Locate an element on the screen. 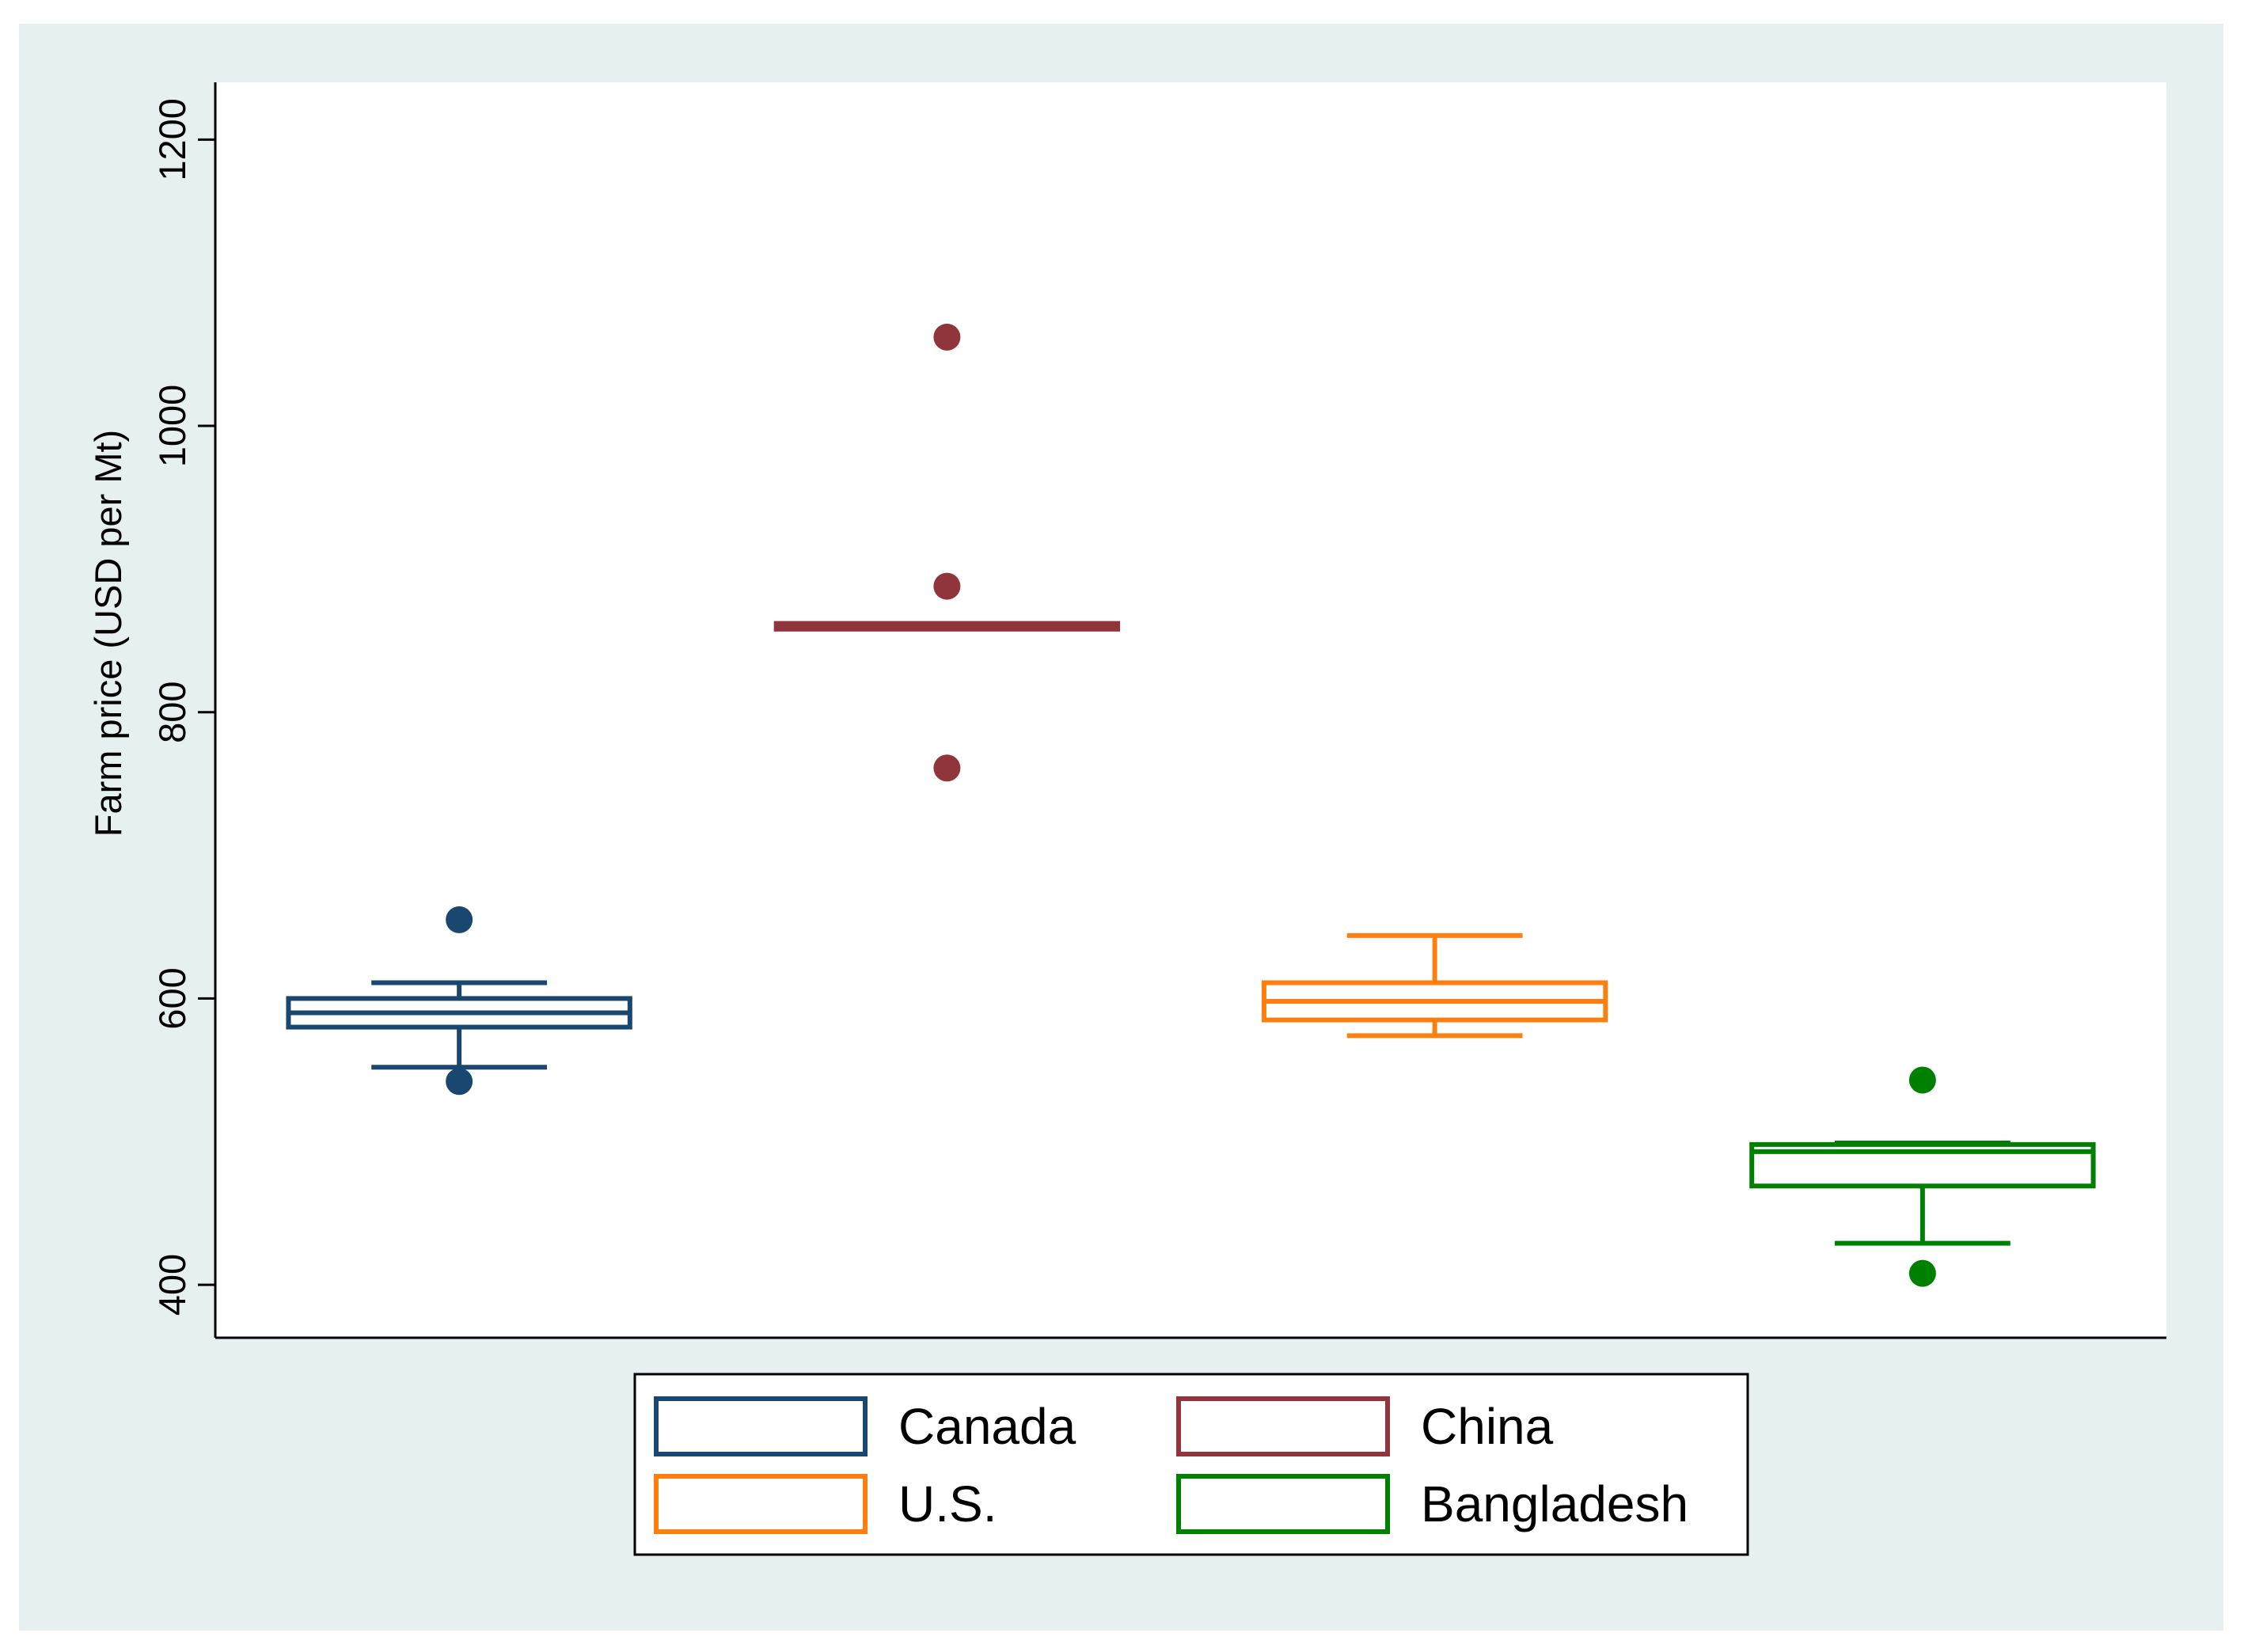 The image size is (2244, 1652). box-u-s is located at coordinates (1434, 985).